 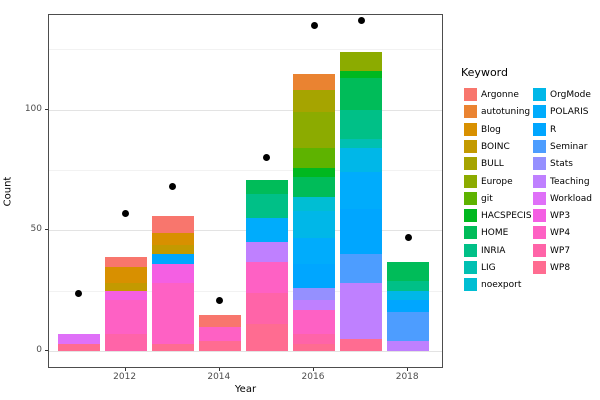 I want to click on bar-segment-BOINC, so click(x=125, y=287).